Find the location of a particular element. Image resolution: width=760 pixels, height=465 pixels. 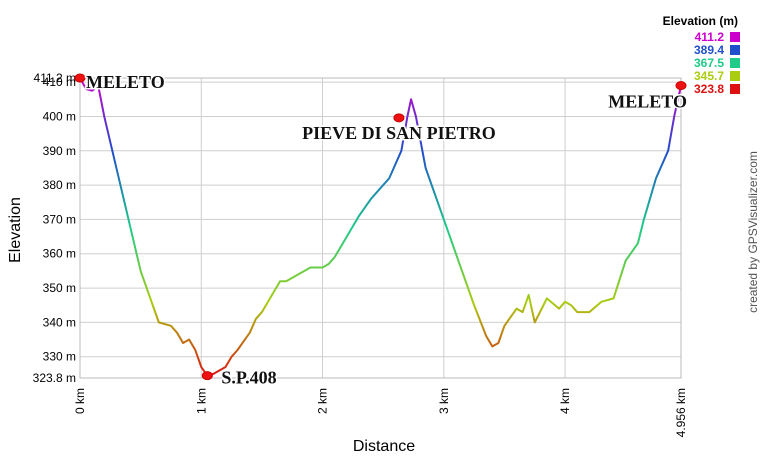

y-tick-label: 323.8 m is located at coordinates (54, 378).